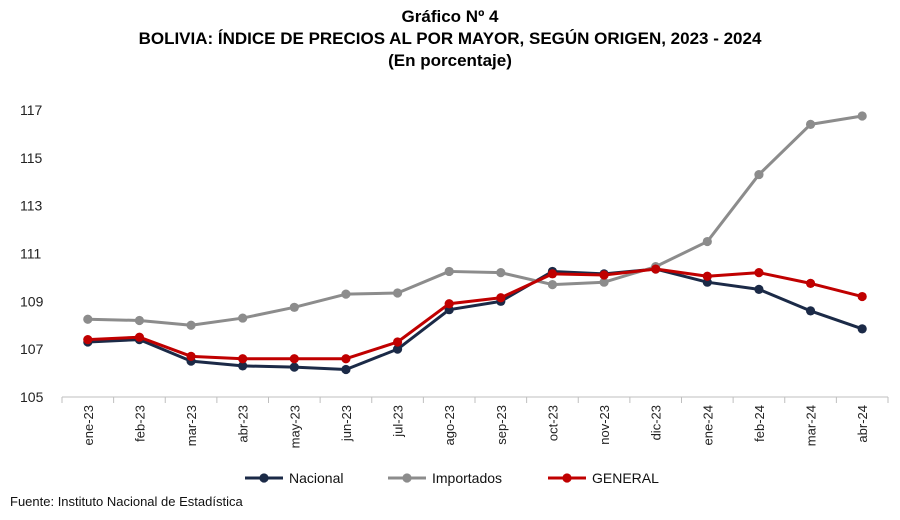  Describe the element at coordinates (656, 422) in the screenshot. I see `x-tick-label: dic-23` at that location.